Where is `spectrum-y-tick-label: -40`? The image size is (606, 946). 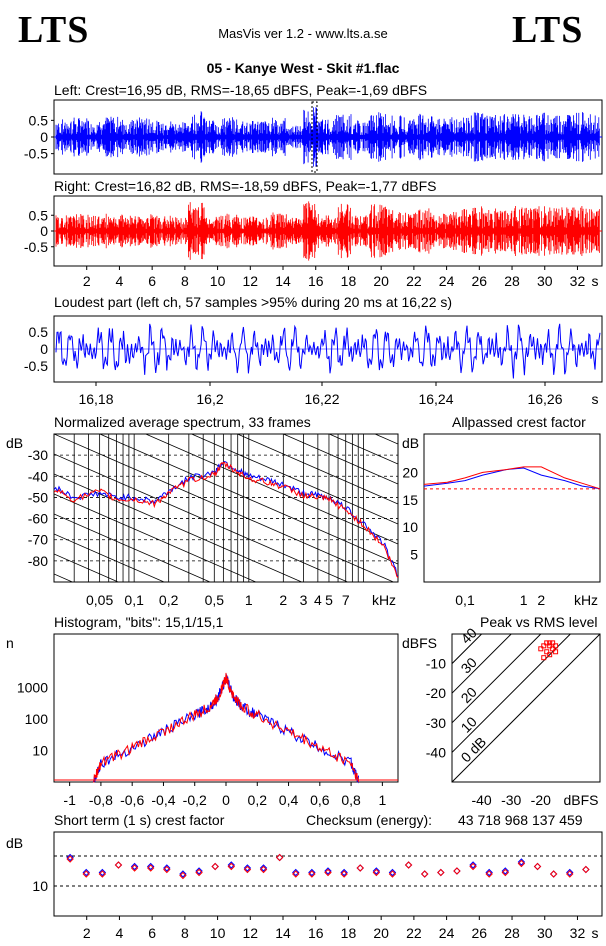
spectrum-y-tick-label: -40 is located at coordinates (38, 476).